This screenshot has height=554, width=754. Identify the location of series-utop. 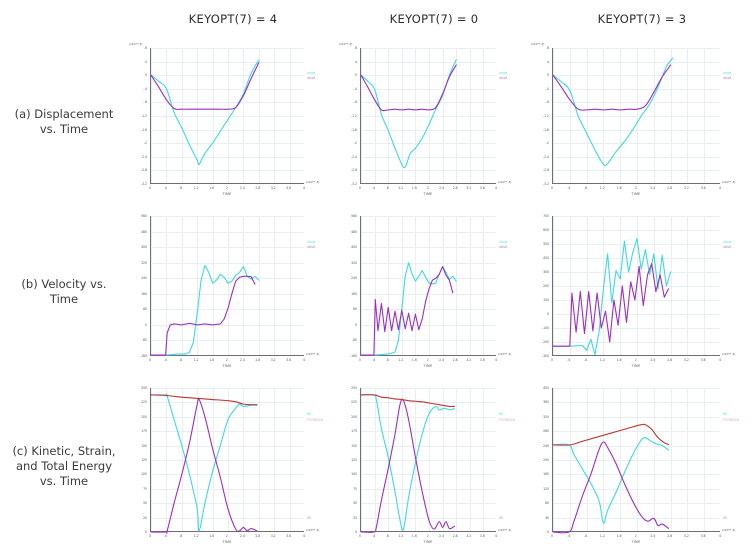
(613, 112).